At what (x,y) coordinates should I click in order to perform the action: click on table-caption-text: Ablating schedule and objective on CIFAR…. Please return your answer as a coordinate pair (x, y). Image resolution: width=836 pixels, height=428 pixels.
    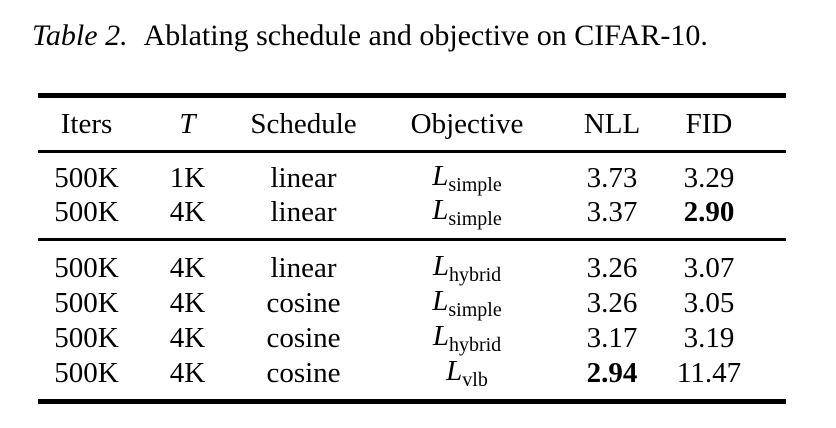
    Looking at the image, I should click on (425, 35).